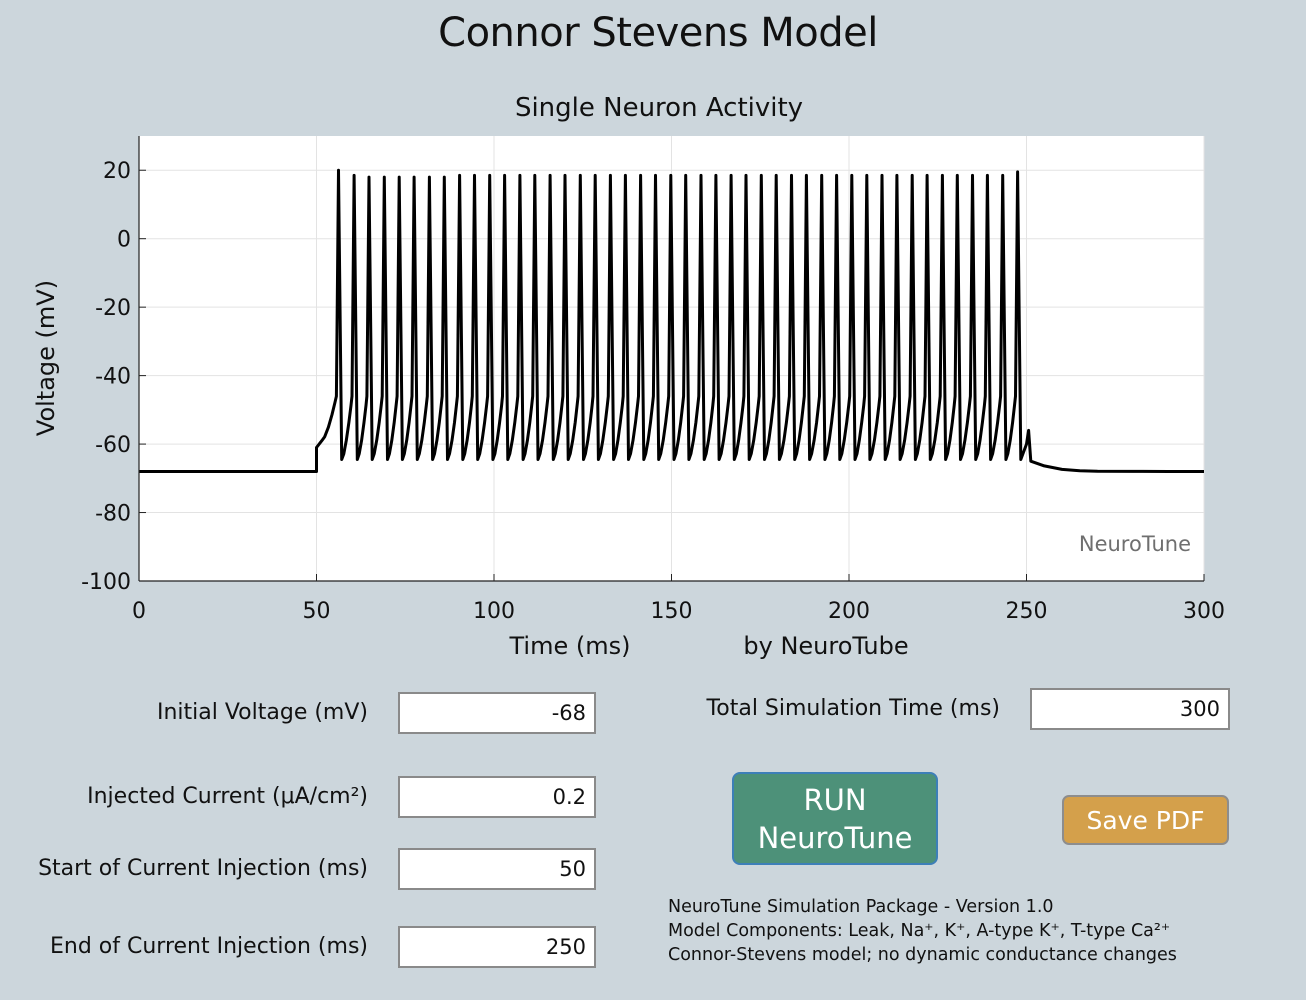 The height and width of the screenshot is (1000, 1306). Describe the element at coordinates (139, 611) in the screenshot. I see `x-tick-label: 0` at that location.